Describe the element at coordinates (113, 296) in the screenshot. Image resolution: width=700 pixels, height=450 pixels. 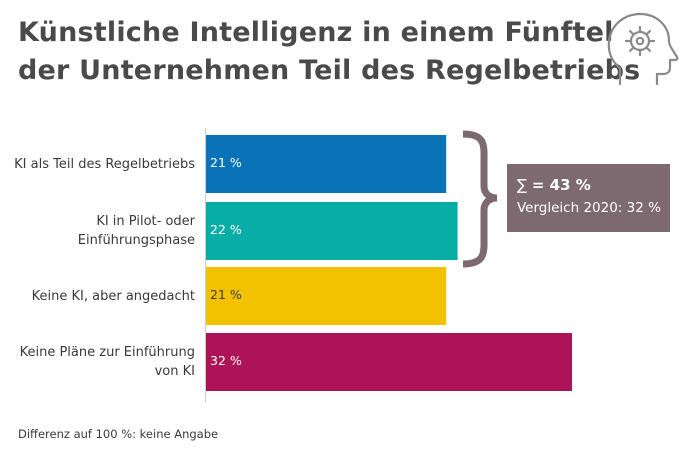
I see `category-label-3-line-1: Keine KI, aber angedacht` at that location.